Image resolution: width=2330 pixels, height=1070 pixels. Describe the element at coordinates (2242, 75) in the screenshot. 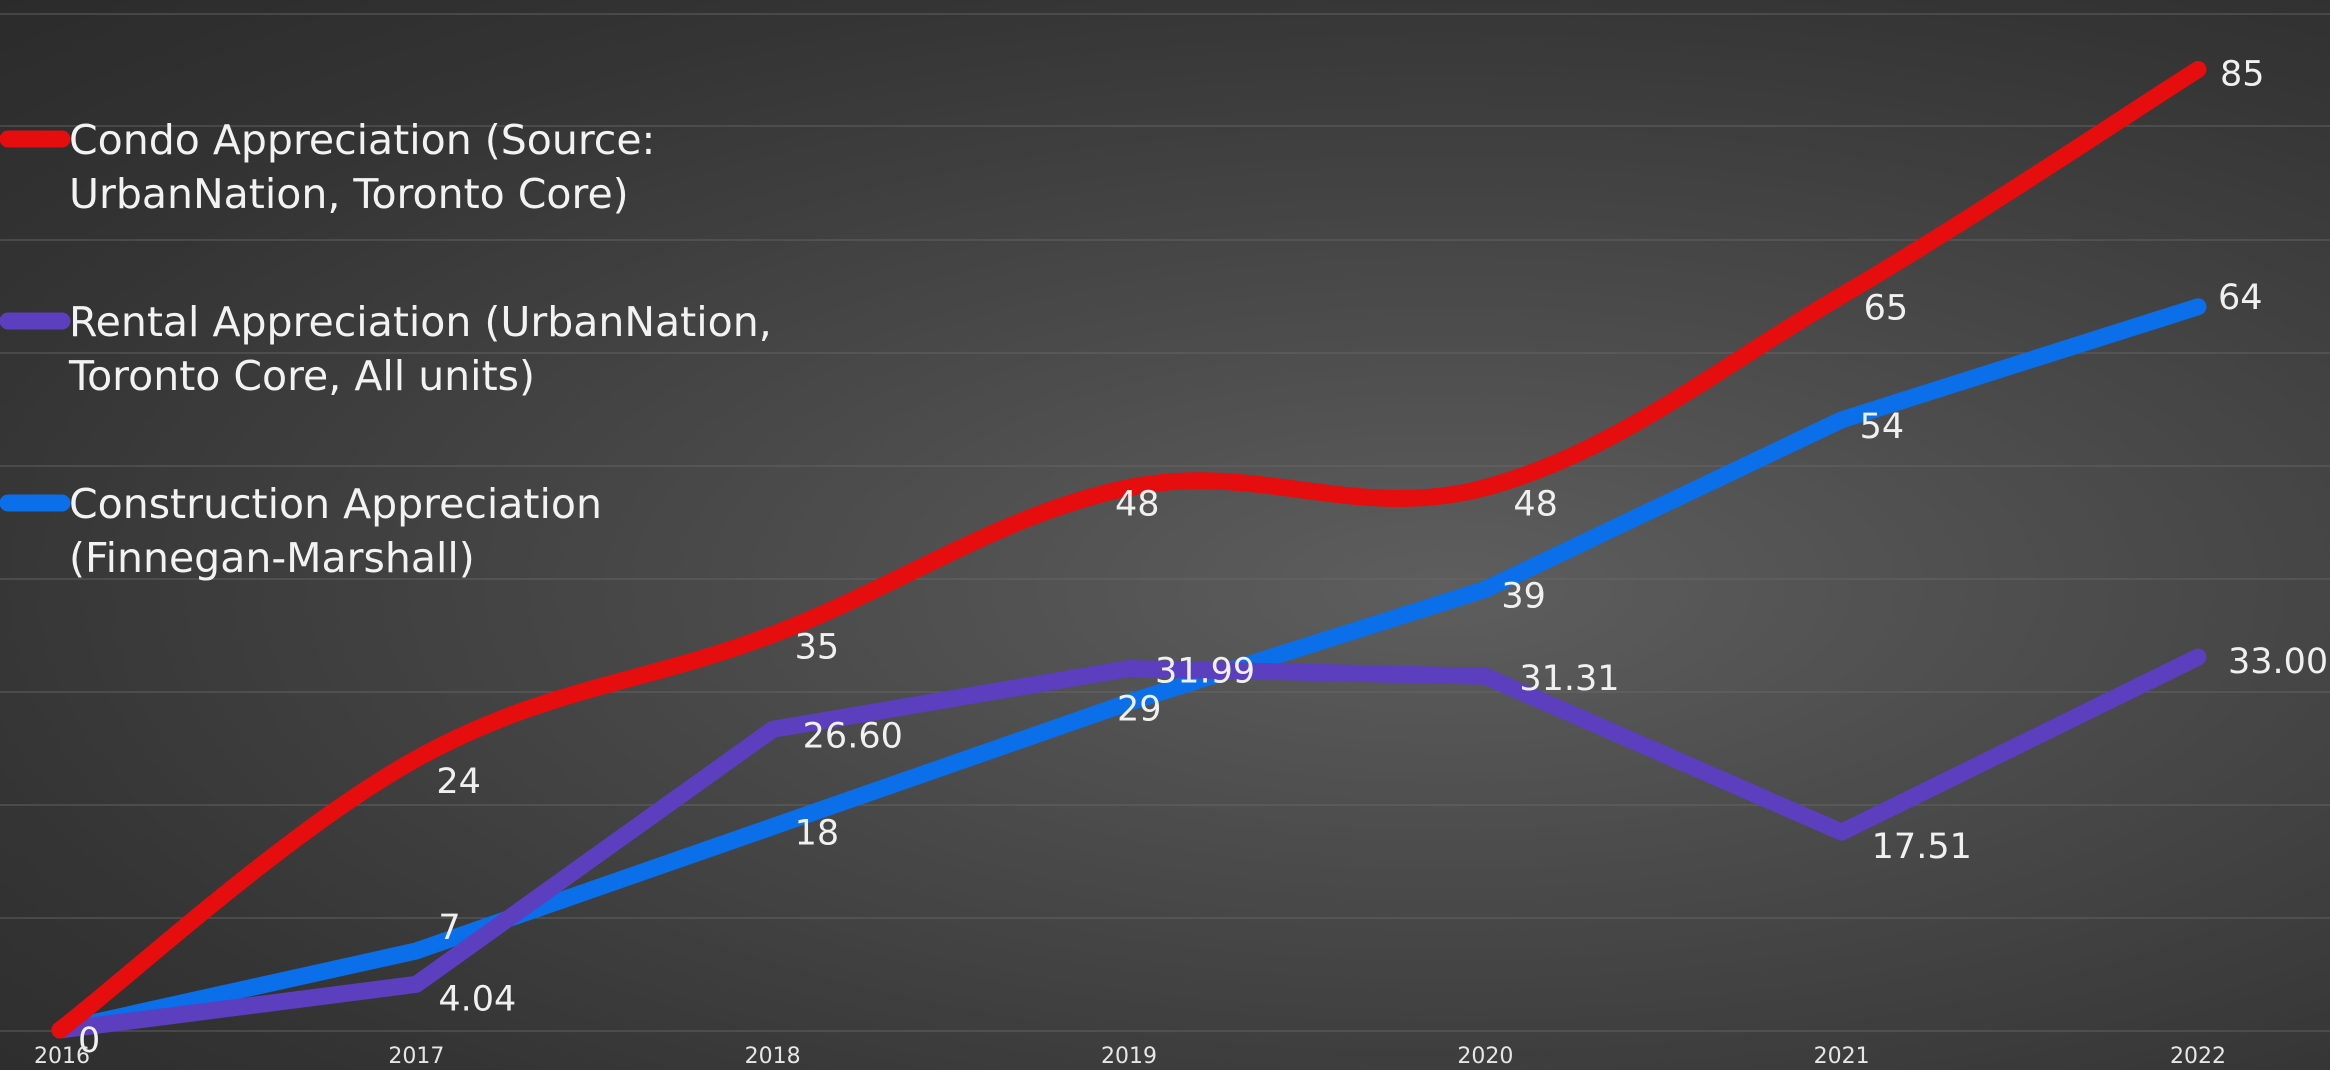

I see `data-label-s2-p6: 85` at that location.